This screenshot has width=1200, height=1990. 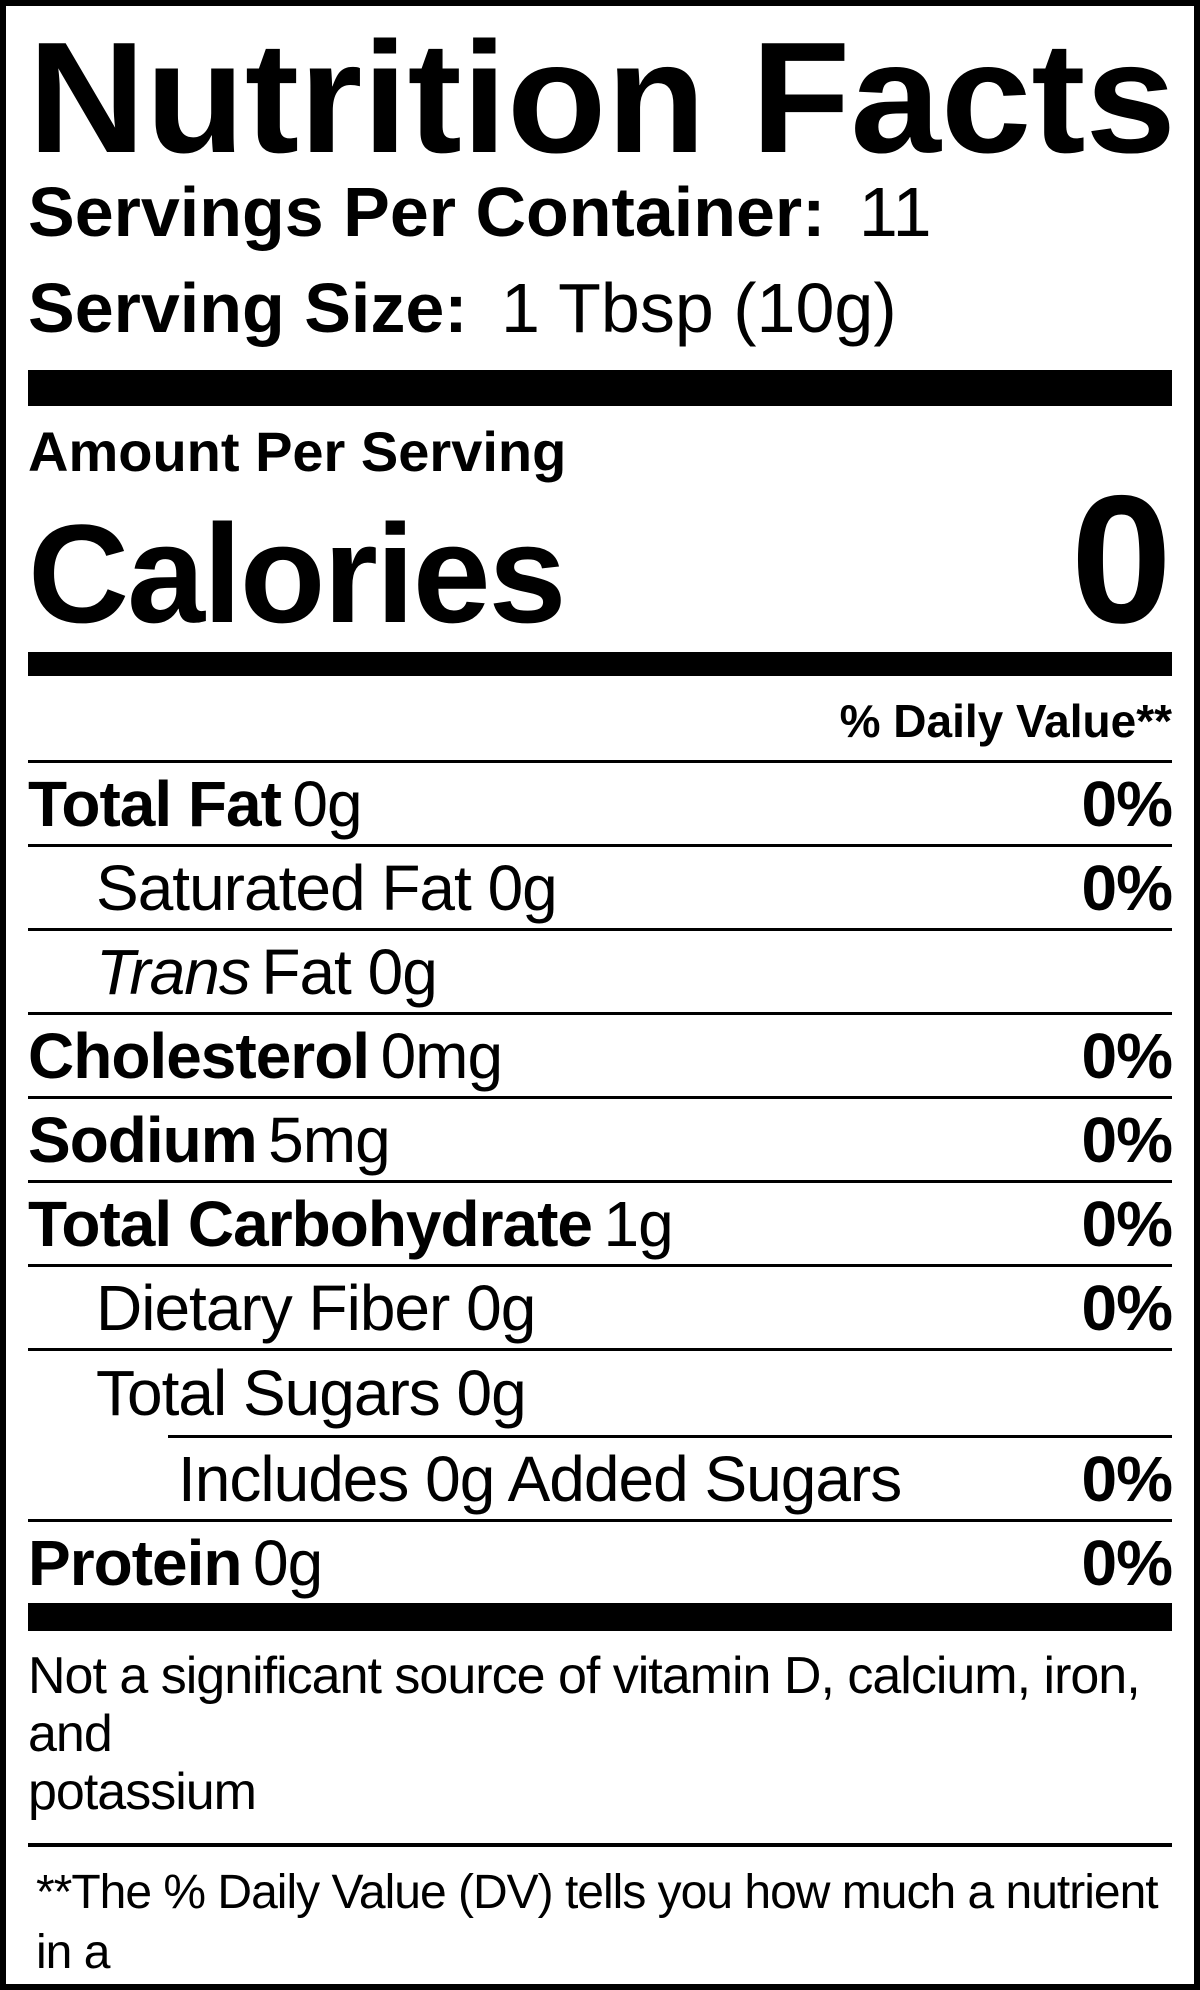 I want to click on row-total-carbohydrate: Total Carbohydrate 1g 0%, so click(x=600, y=1225).